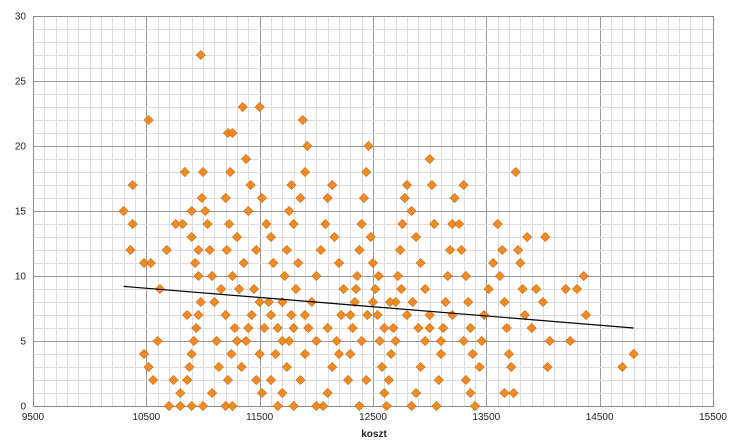 This screenshot has width=737, height=441. Describe the element at coordinates (146, 417) in the screenshot. I see `x-tick-label: 10500` at that location.